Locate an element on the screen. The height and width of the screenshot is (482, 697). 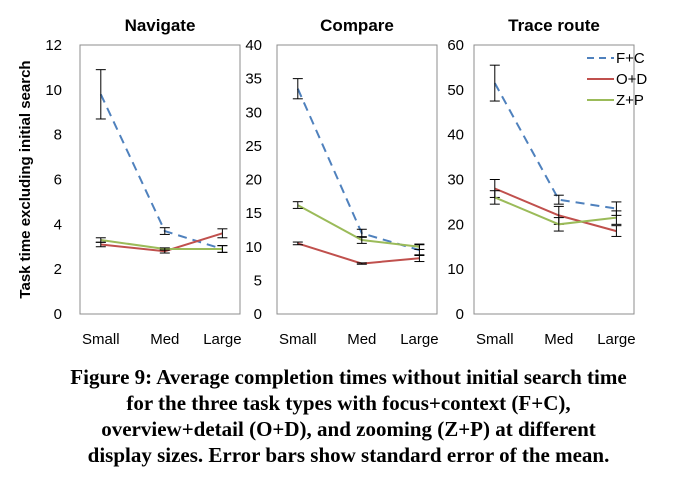
y-axis-label: Task time excluding initial search is located at coordinates (25, 179).